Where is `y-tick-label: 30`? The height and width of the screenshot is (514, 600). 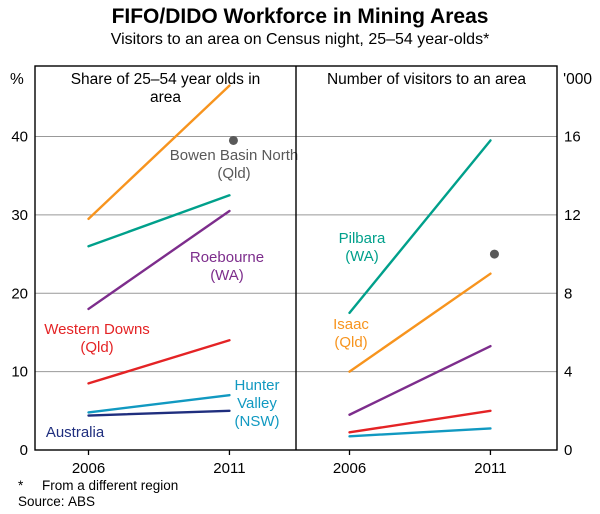
y-tick-label: 30 is located at coordinates (19, 215).